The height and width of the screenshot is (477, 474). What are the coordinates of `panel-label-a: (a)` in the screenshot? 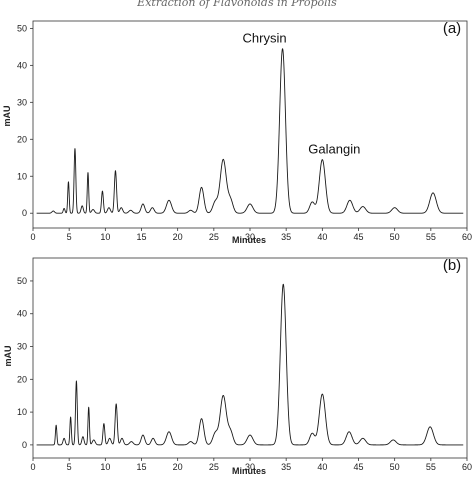 It's located at (452, 28).